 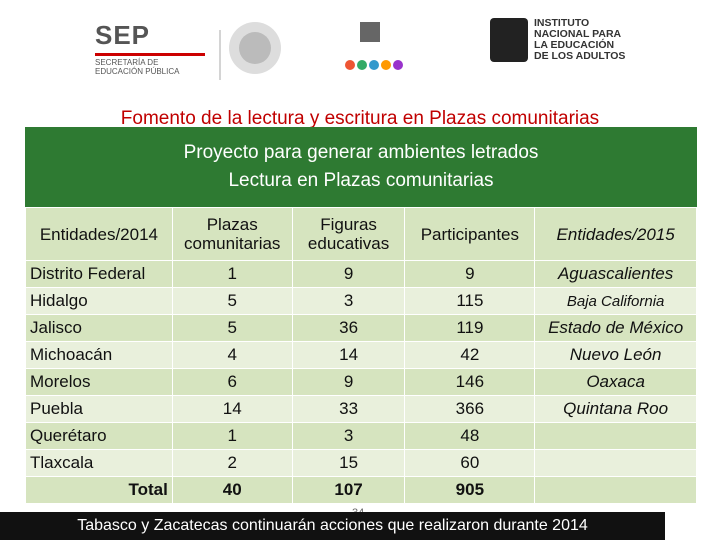 I want to click on sep-line: SECRETARÍA DE, so click(x=127, y=62).